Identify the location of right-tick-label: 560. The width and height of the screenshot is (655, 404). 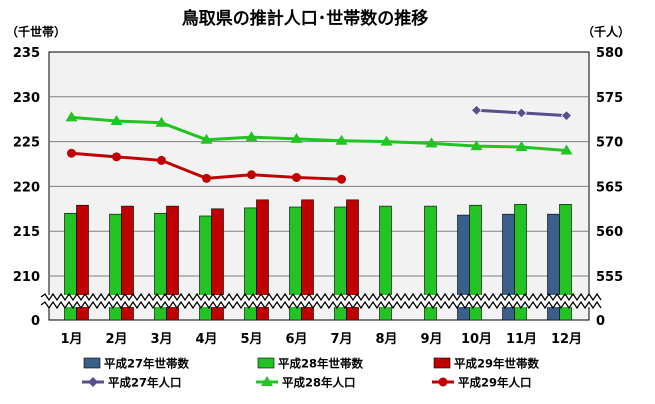
(609, 232).